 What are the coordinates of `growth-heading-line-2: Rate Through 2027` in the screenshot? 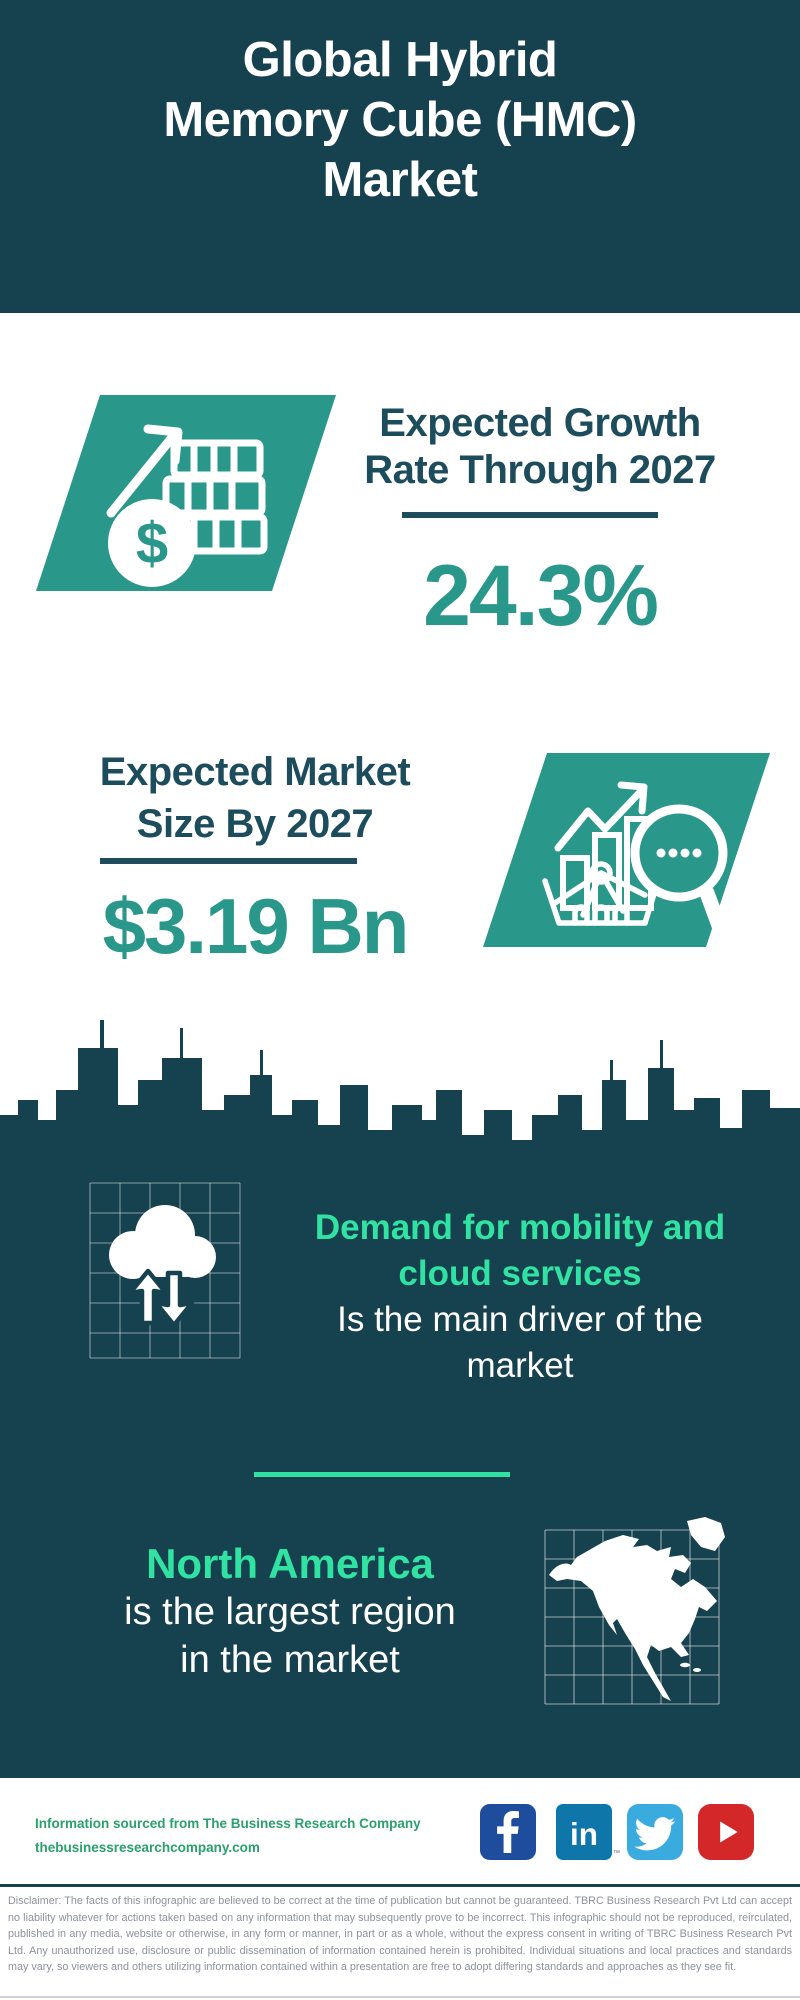 It's located at (540, 470).